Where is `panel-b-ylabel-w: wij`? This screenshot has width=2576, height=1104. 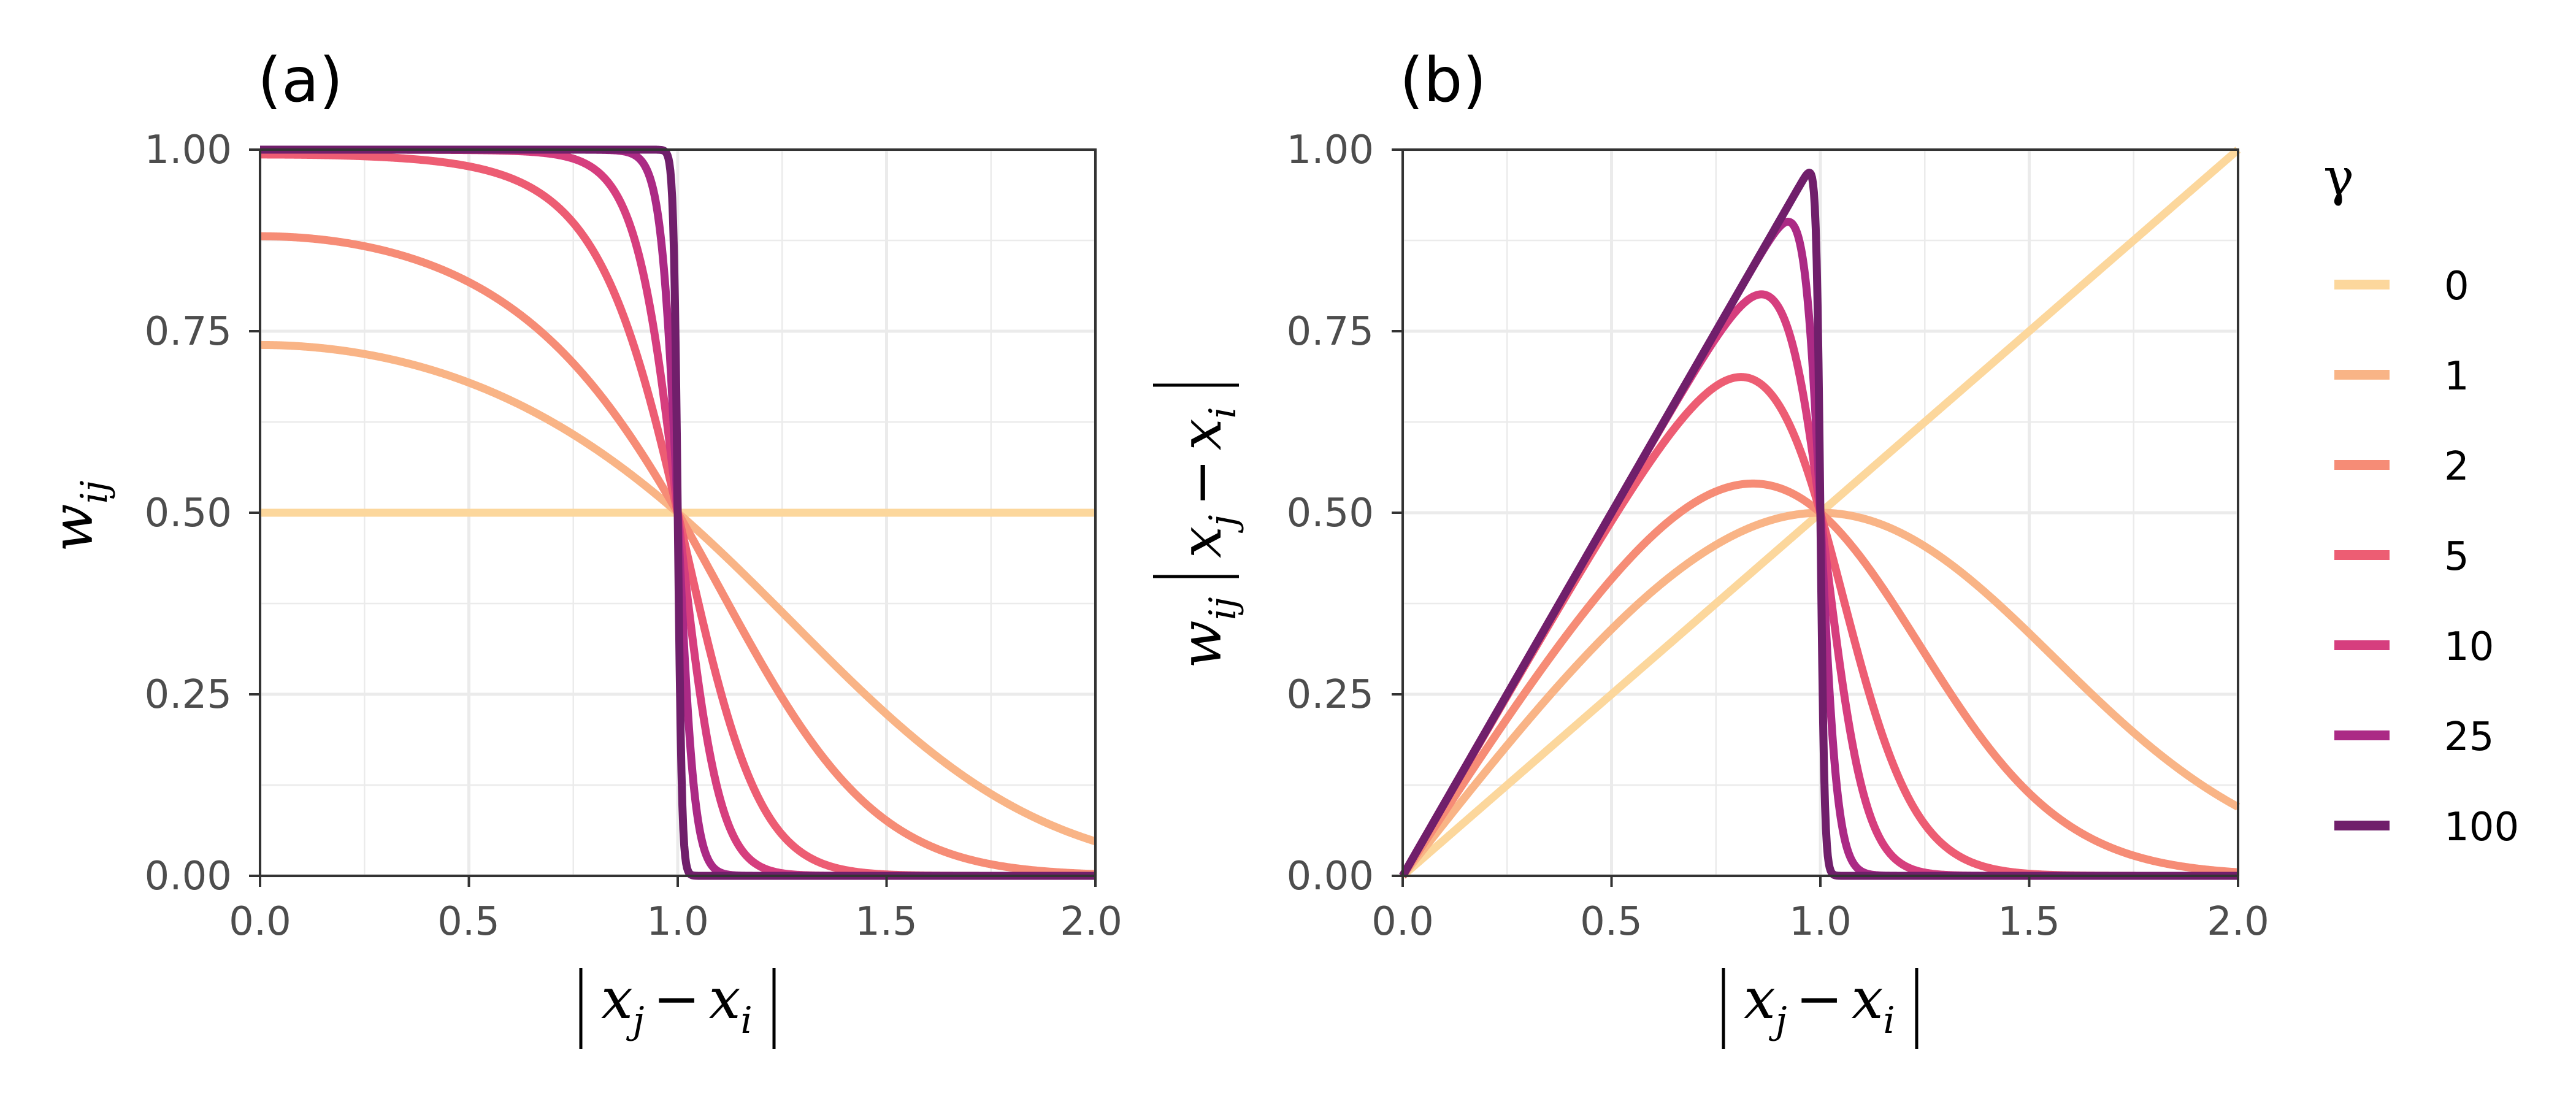
panel-b-ylabel-w: wij is located at coordinates (1206, 633).